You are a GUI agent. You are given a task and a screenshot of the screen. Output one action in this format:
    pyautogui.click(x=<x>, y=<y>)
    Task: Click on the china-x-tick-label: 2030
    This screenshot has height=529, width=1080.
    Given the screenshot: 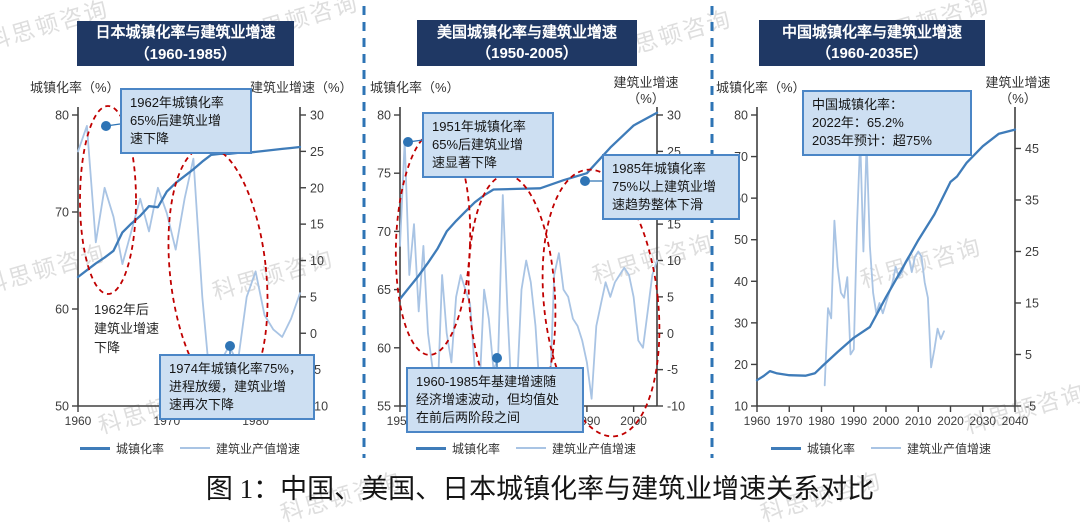 What is the action you would take?
    pyautogui.click(x=982, y=421)
    